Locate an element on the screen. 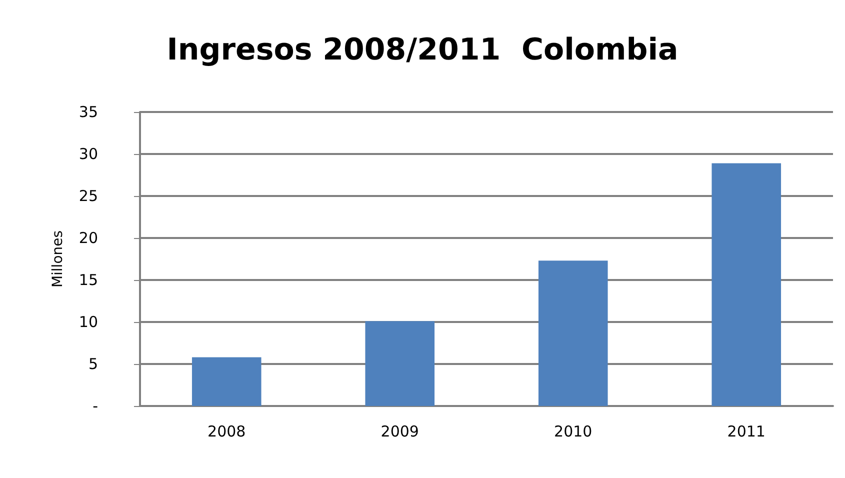 The height and width of the screenshot is (478, 845). y-tick-label: 30 is located at coordinates (88, 154).